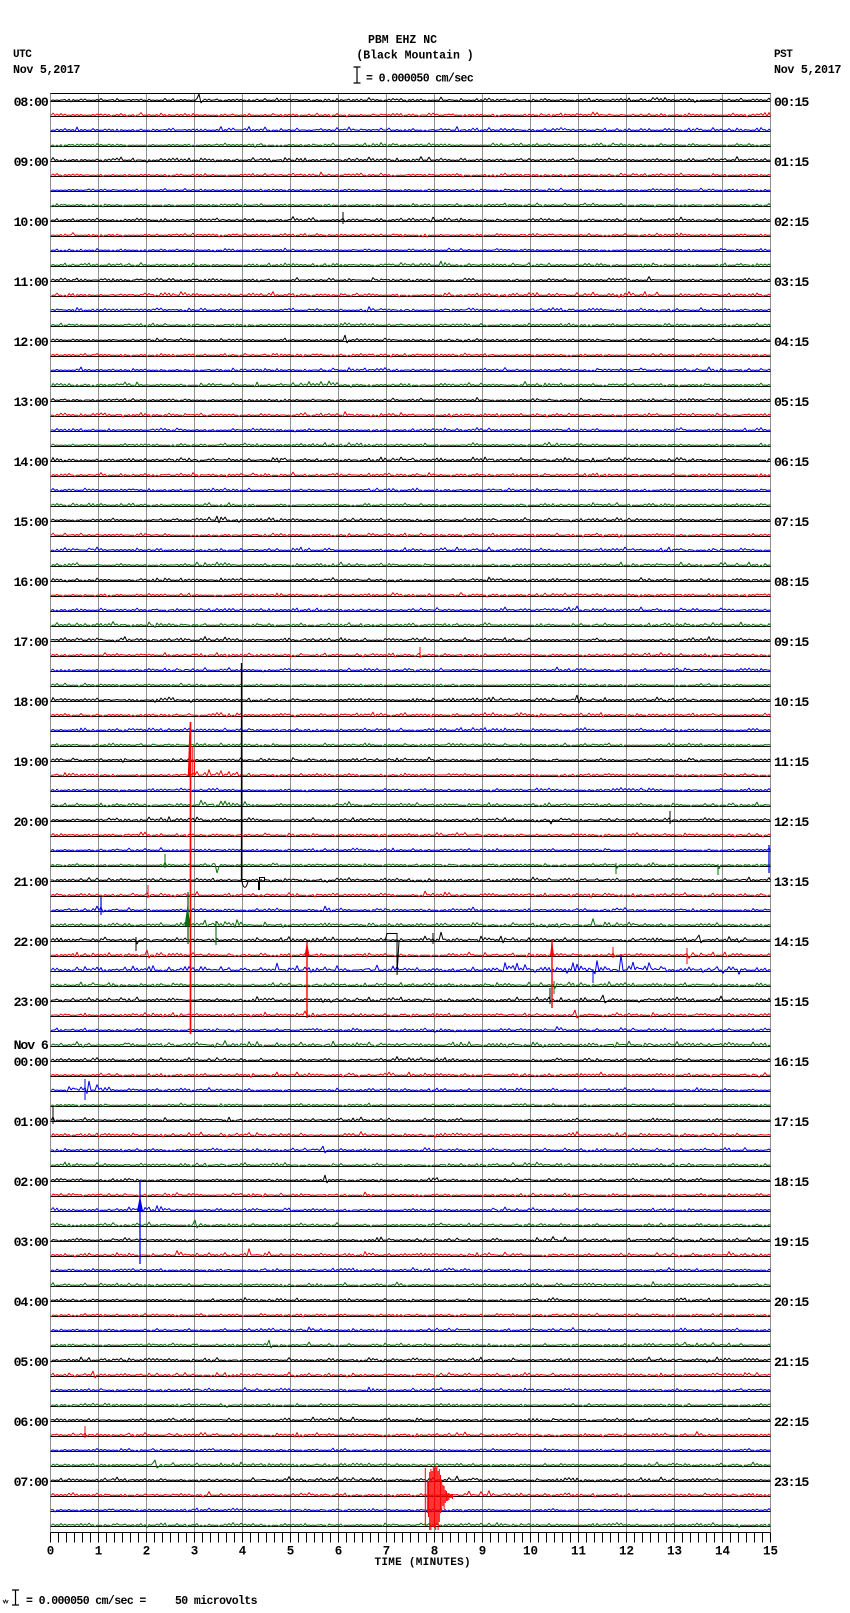  I want to click on svg-text: UTC, so click(22, 55).